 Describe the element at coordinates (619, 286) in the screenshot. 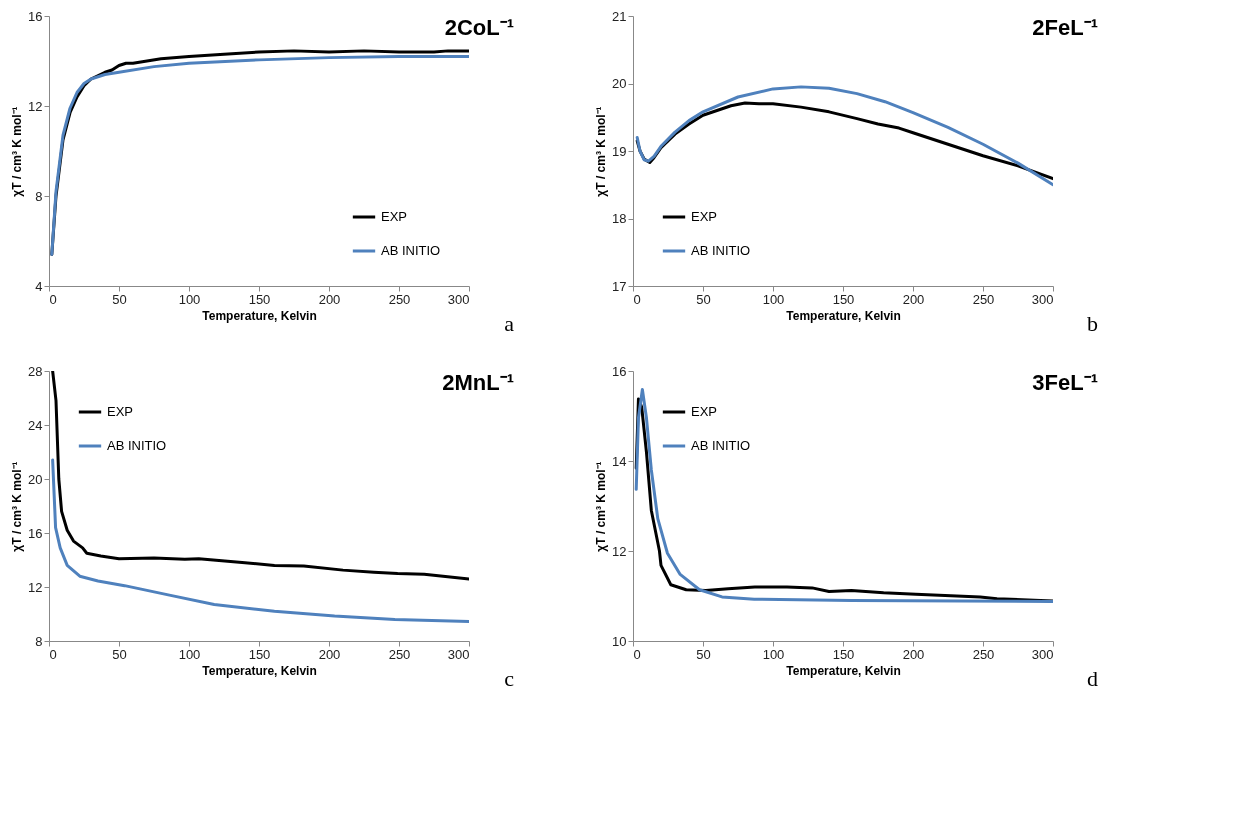

I see `y-tick-label: 17` at that location.